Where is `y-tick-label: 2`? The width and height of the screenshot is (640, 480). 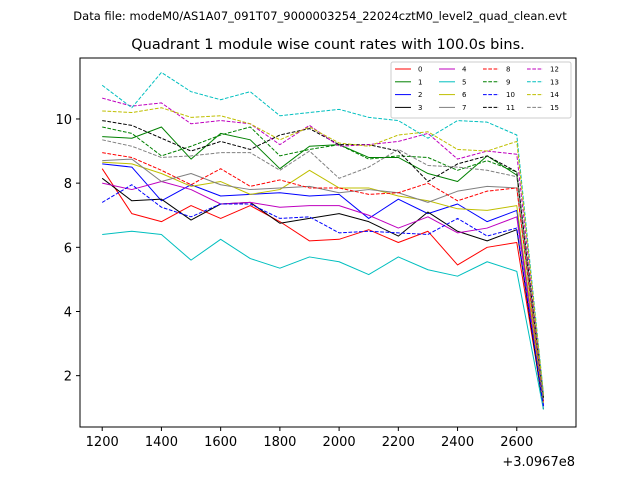
y-tick-label: 2 is located at coordinates (68, 377).